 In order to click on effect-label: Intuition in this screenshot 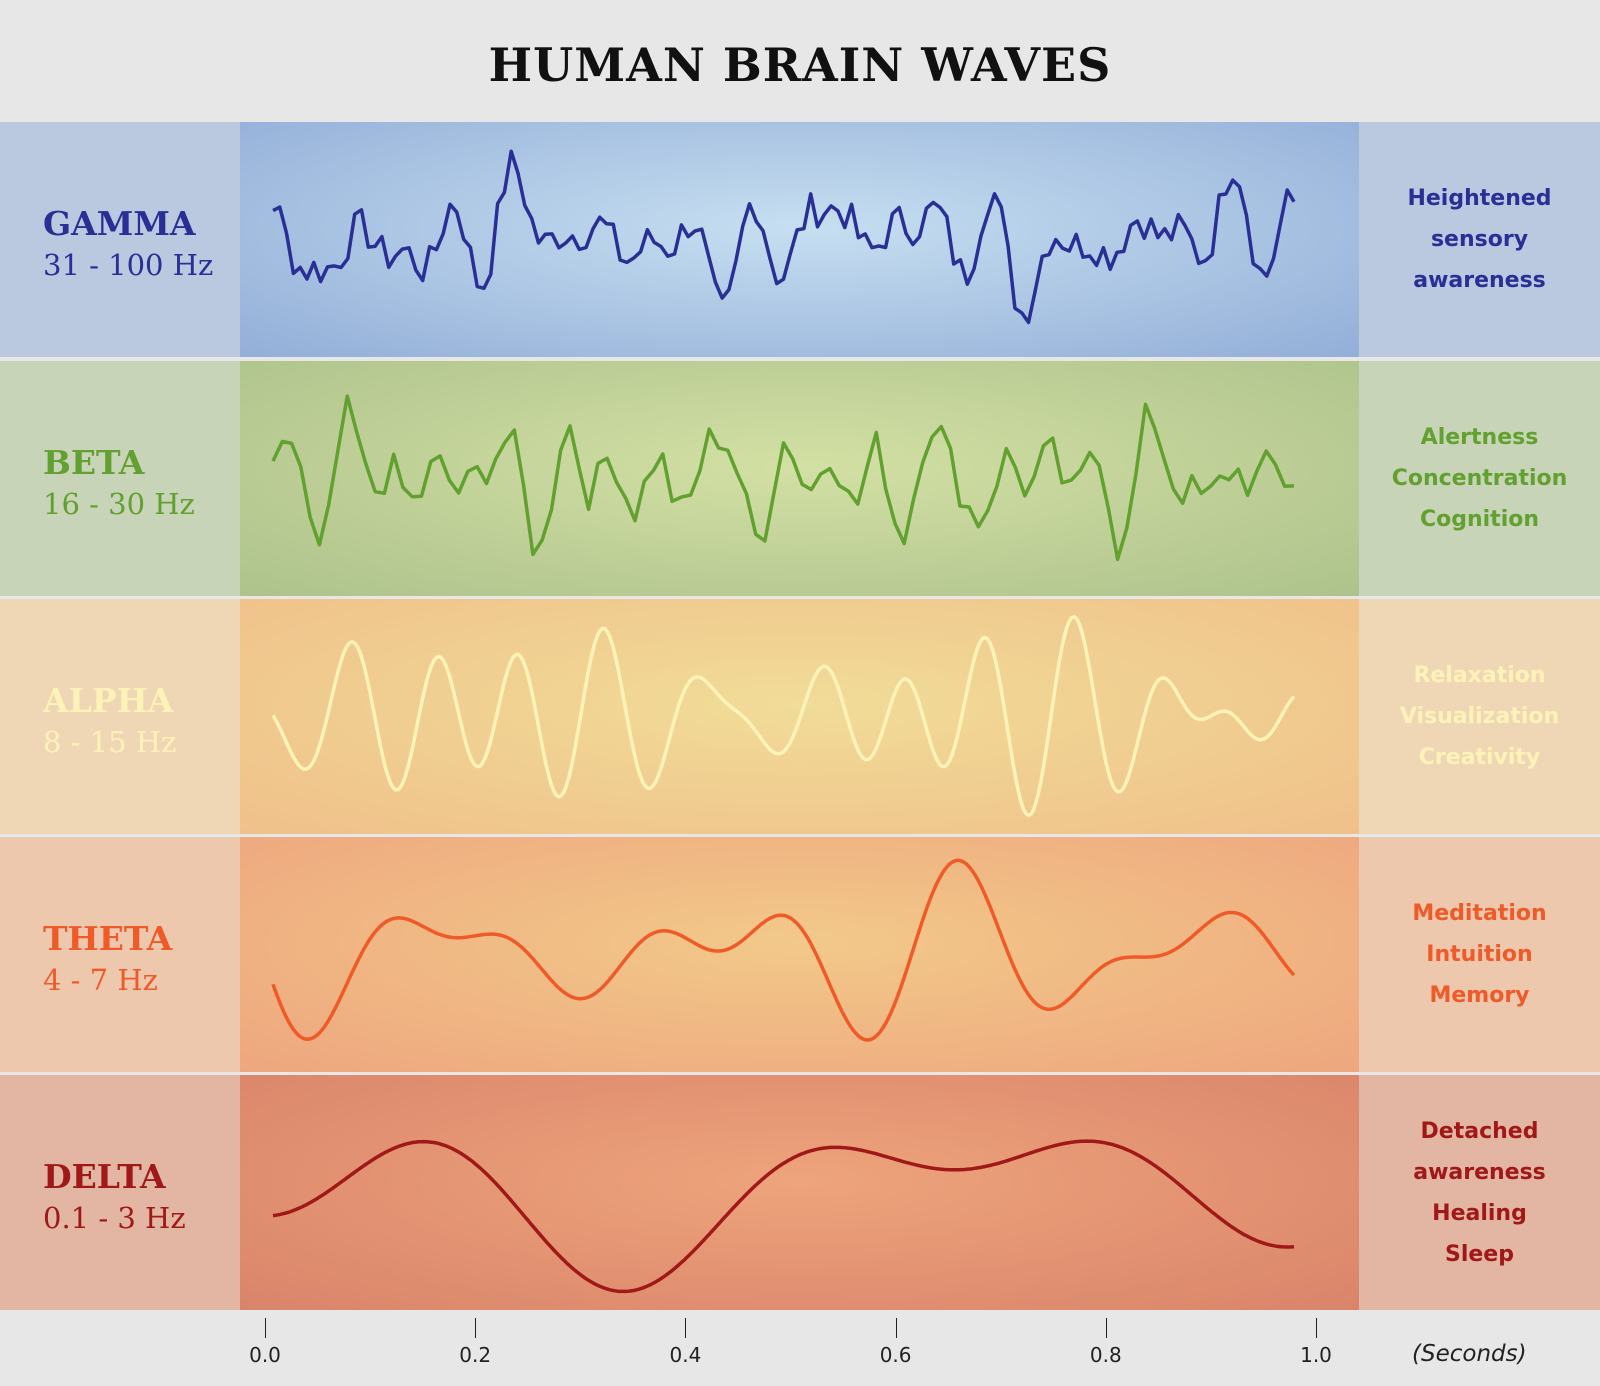, I will do `click(1479, 954)`.